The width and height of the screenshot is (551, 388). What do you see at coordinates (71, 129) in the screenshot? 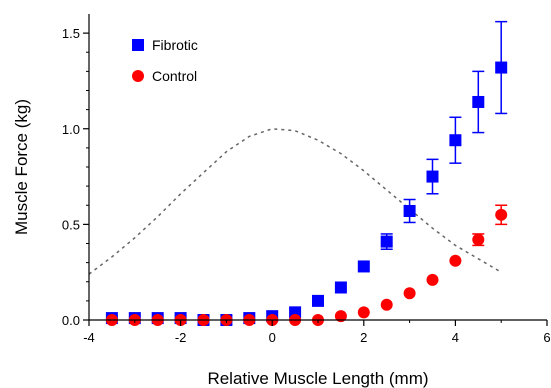
I see `y-tick-label: 1.0` at bounding box center [71, 129].